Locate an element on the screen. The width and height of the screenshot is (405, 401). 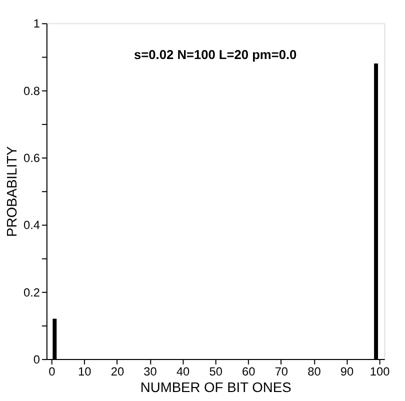
annotation: s=0.02 N=100 L=20 pm=0.0 is located at coordinates (215, 54).